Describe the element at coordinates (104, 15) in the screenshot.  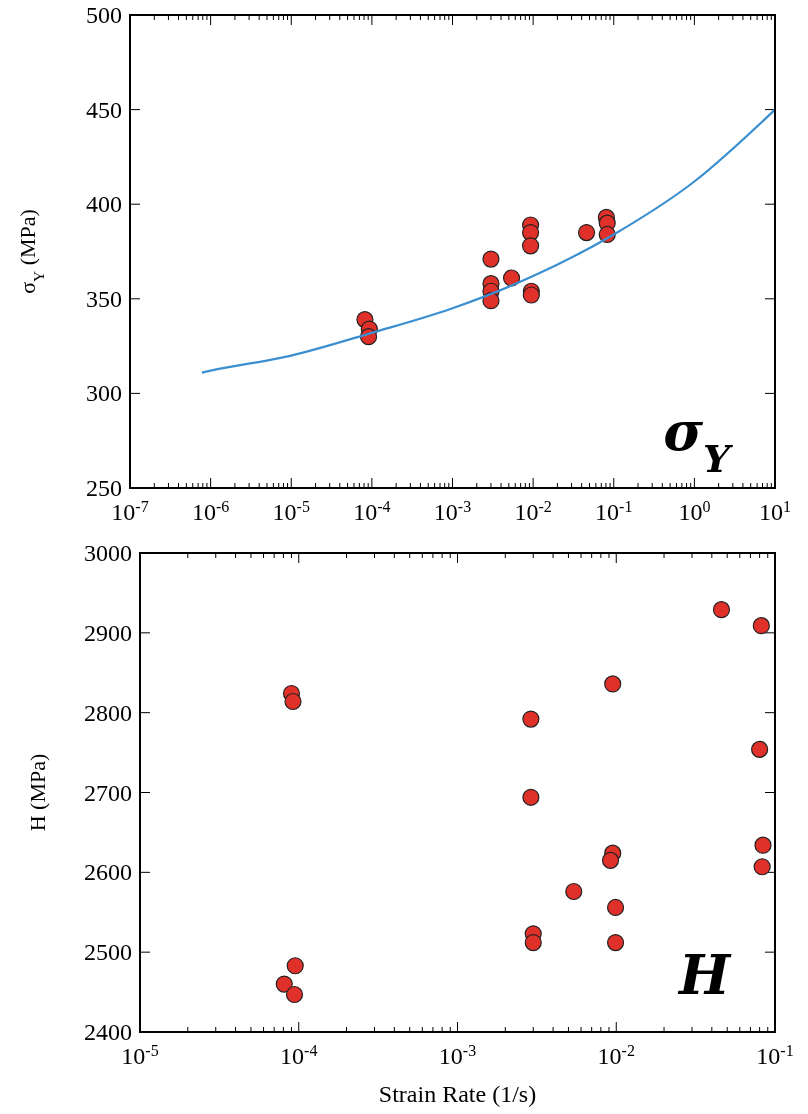
I see `y-tick-label: 500` at that location.